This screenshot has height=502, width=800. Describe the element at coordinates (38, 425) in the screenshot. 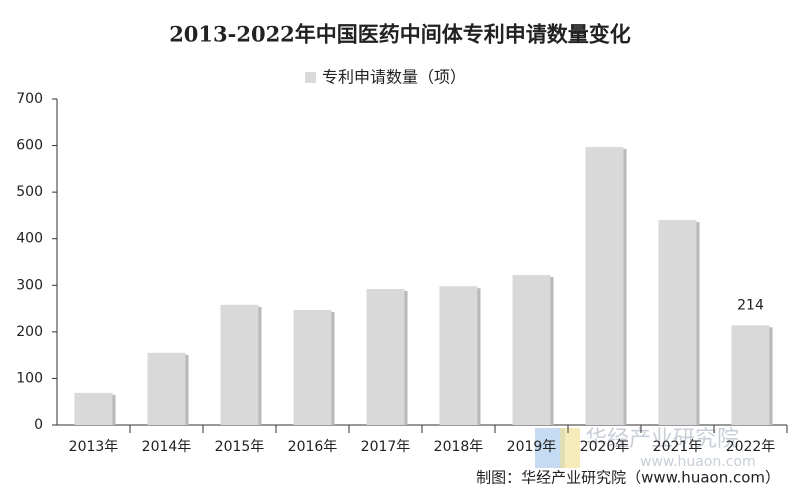

I see `y-tick-label: 0` at that location.